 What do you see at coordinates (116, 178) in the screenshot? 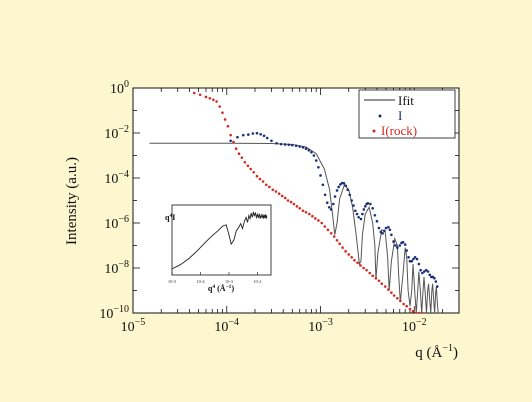
I see `y-tick-label: 10⁻⁴` at bounding box center [116, 178].